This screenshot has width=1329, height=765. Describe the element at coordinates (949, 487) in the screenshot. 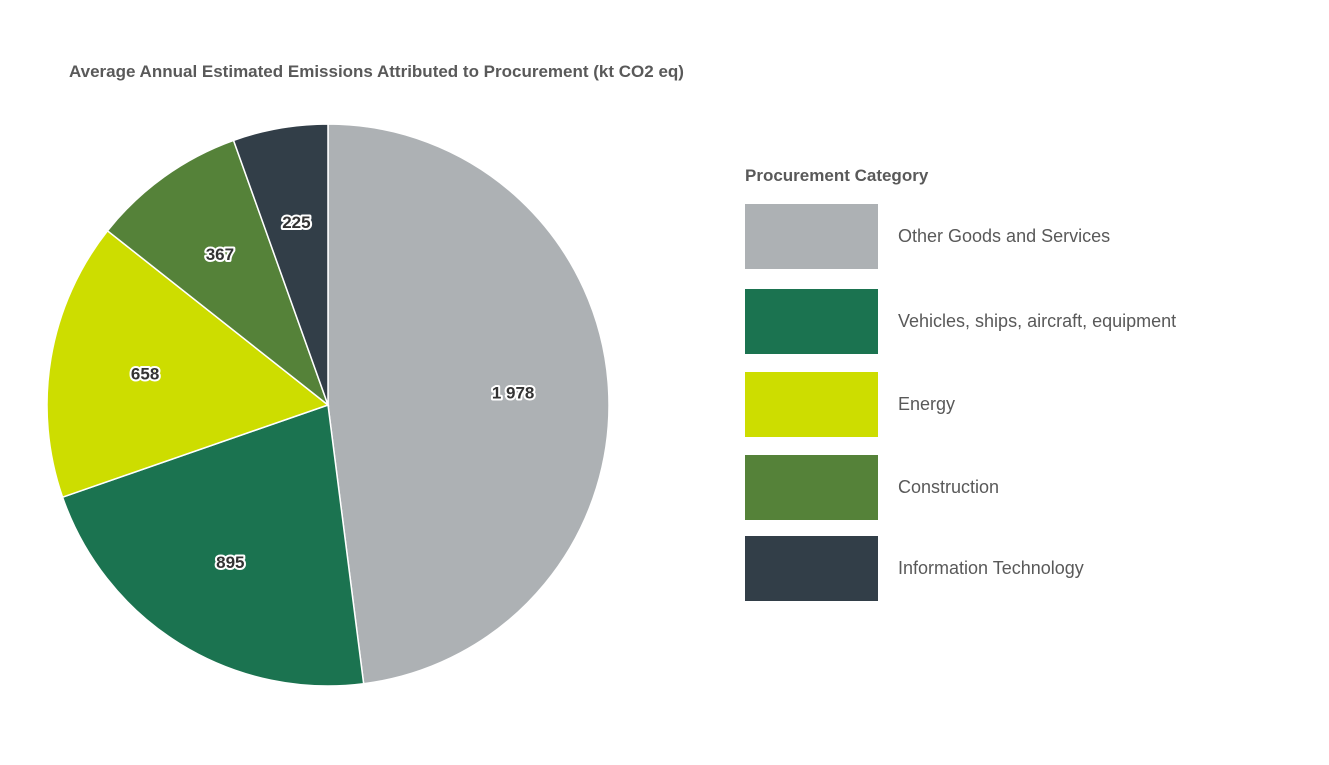

I see `legend-label: Construction` at that location.